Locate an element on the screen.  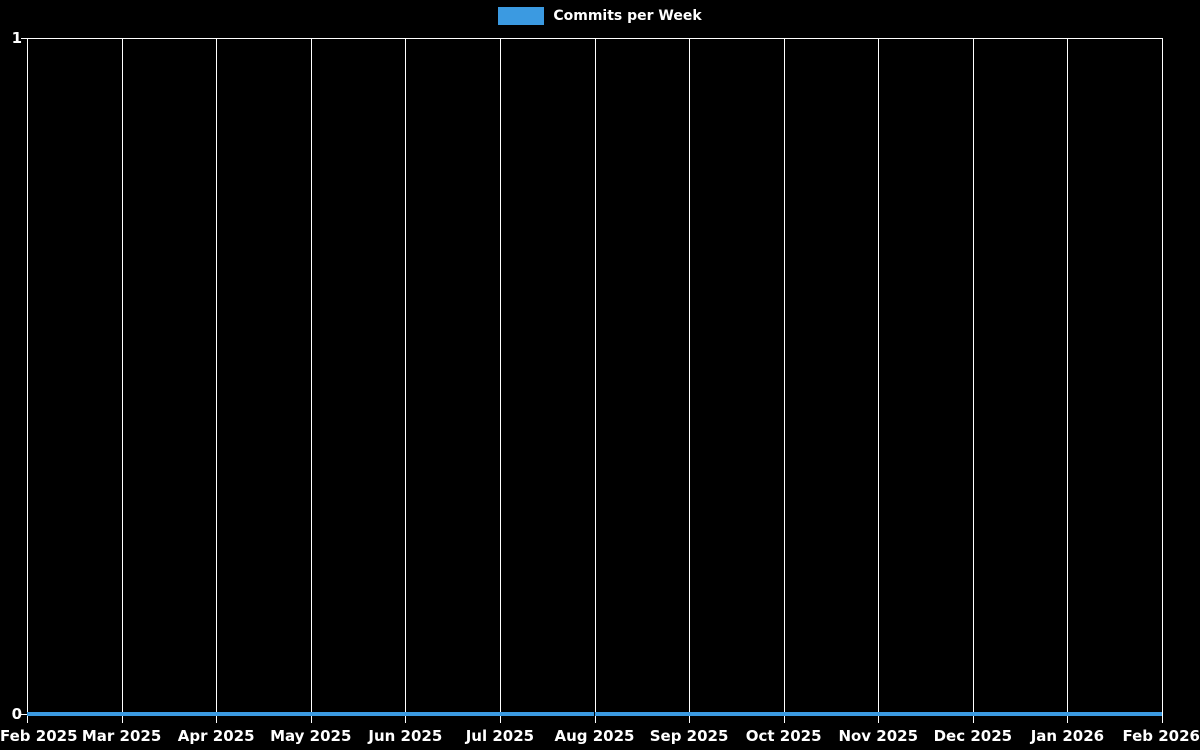
y-tickmark-bottom is located at coordinates (24, 714).